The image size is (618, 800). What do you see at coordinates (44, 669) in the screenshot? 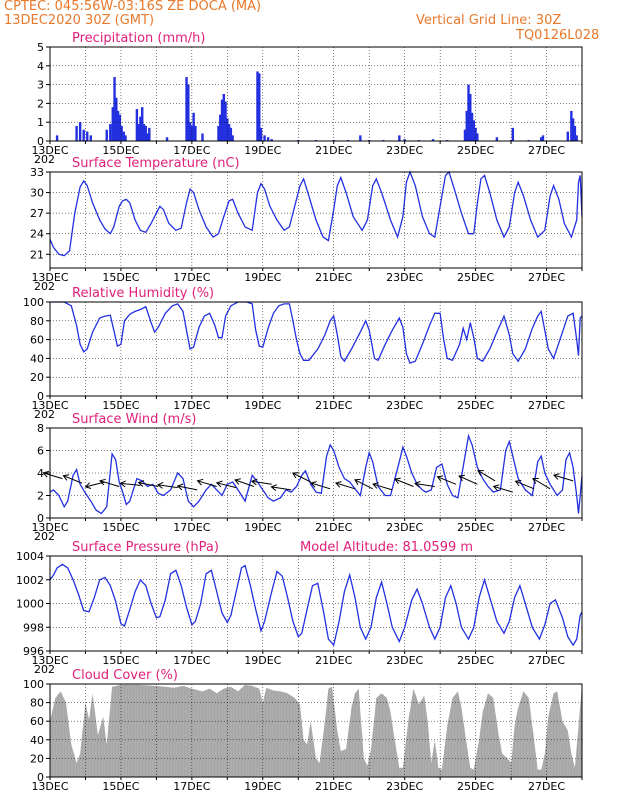
I see `year-fragment: 202` at bounding box center [44, 669].